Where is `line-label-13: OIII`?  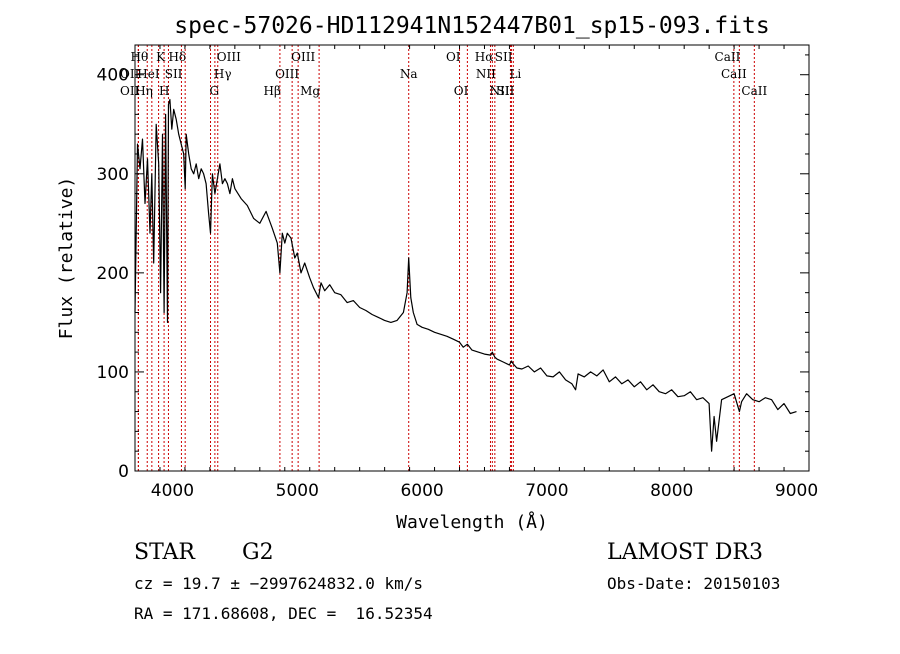 line-label-13: OIII is located at coordinates (303, 57).